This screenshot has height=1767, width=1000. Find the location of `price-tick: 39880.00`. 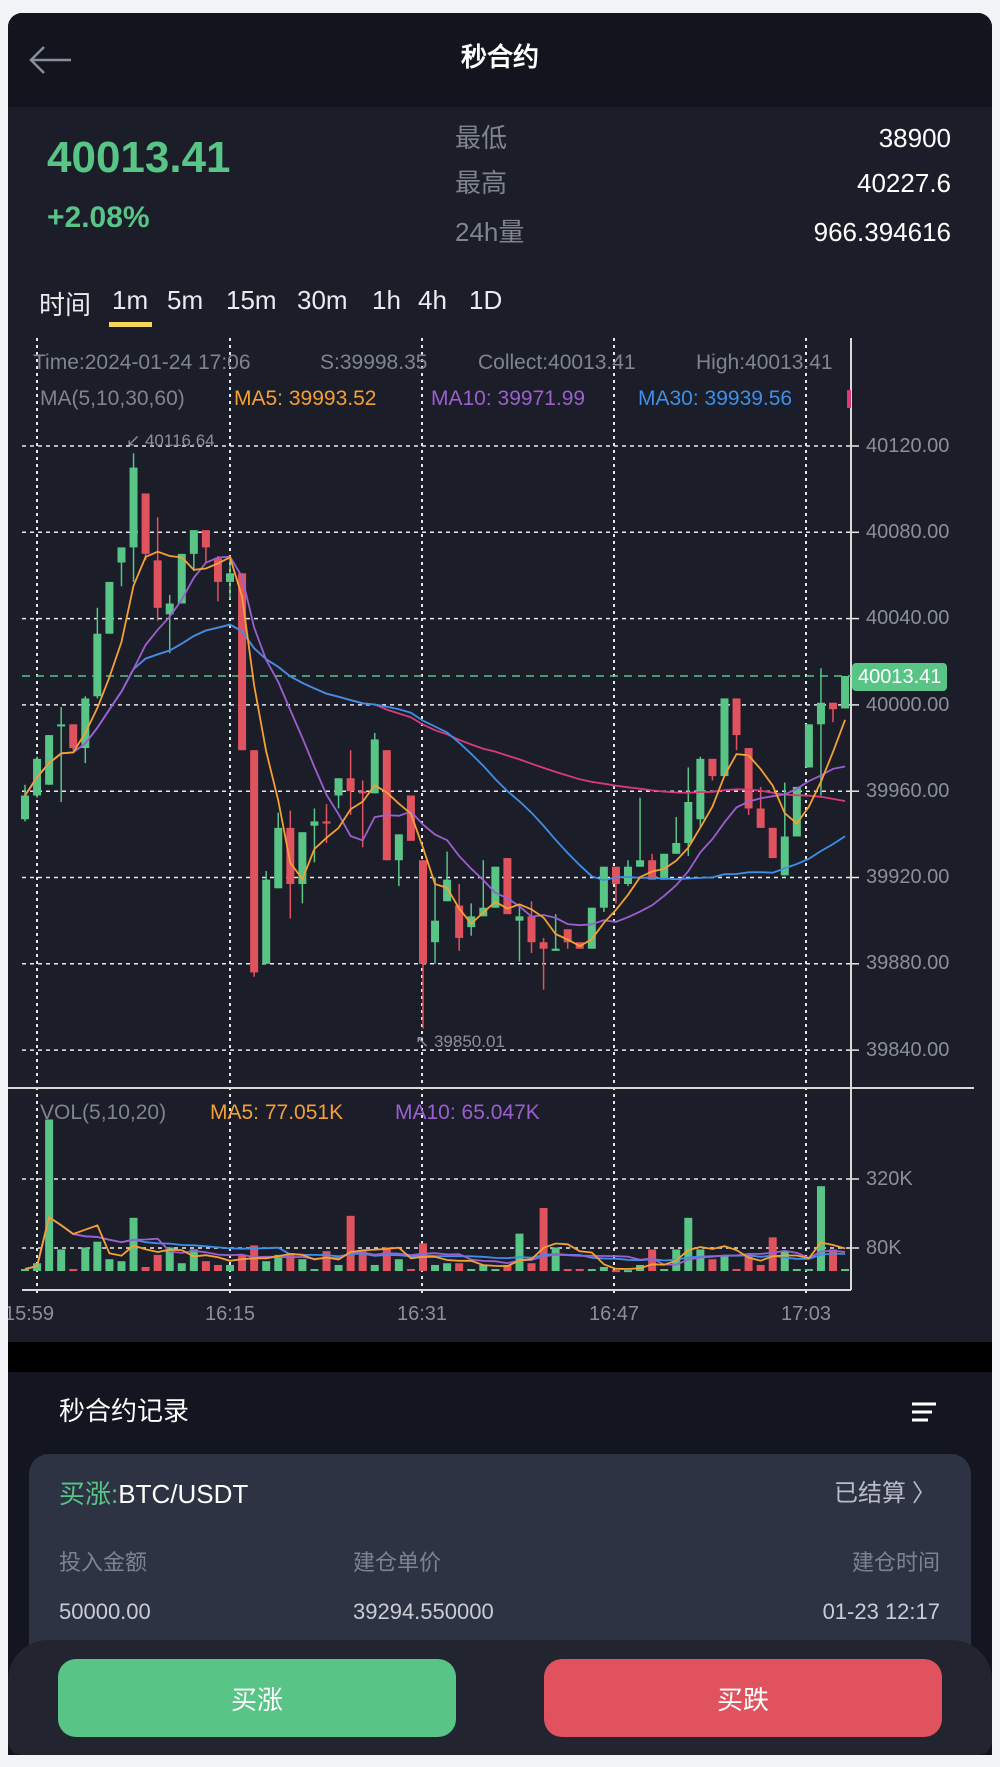

price-tick: 39880.00 is located at coordinates (908, 963).